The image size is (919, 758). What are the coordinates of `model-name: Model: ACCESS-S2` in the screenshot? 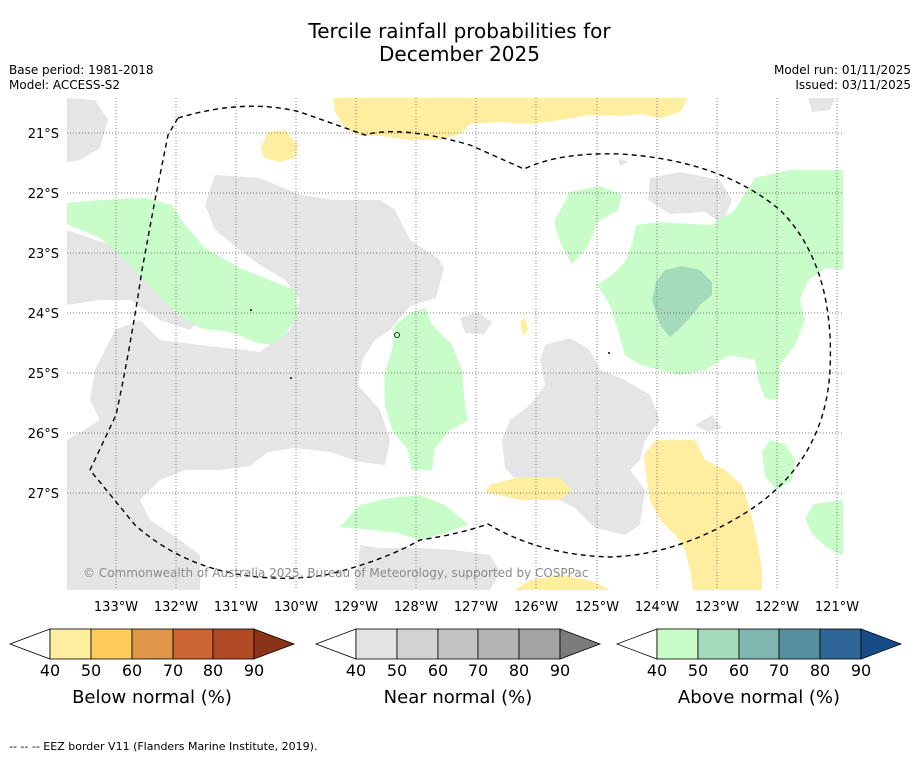 It's located at (65, 85).